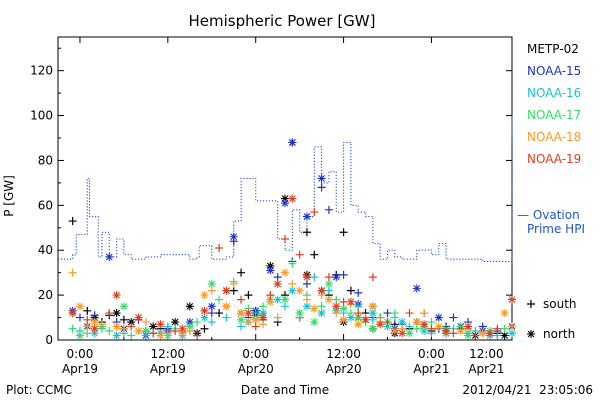 The image size is (600, 400). What do you see at coordinates (344, 369) in the screenshot?
I see `x-tick-date: Apr20` at bounding box center [344, 369].